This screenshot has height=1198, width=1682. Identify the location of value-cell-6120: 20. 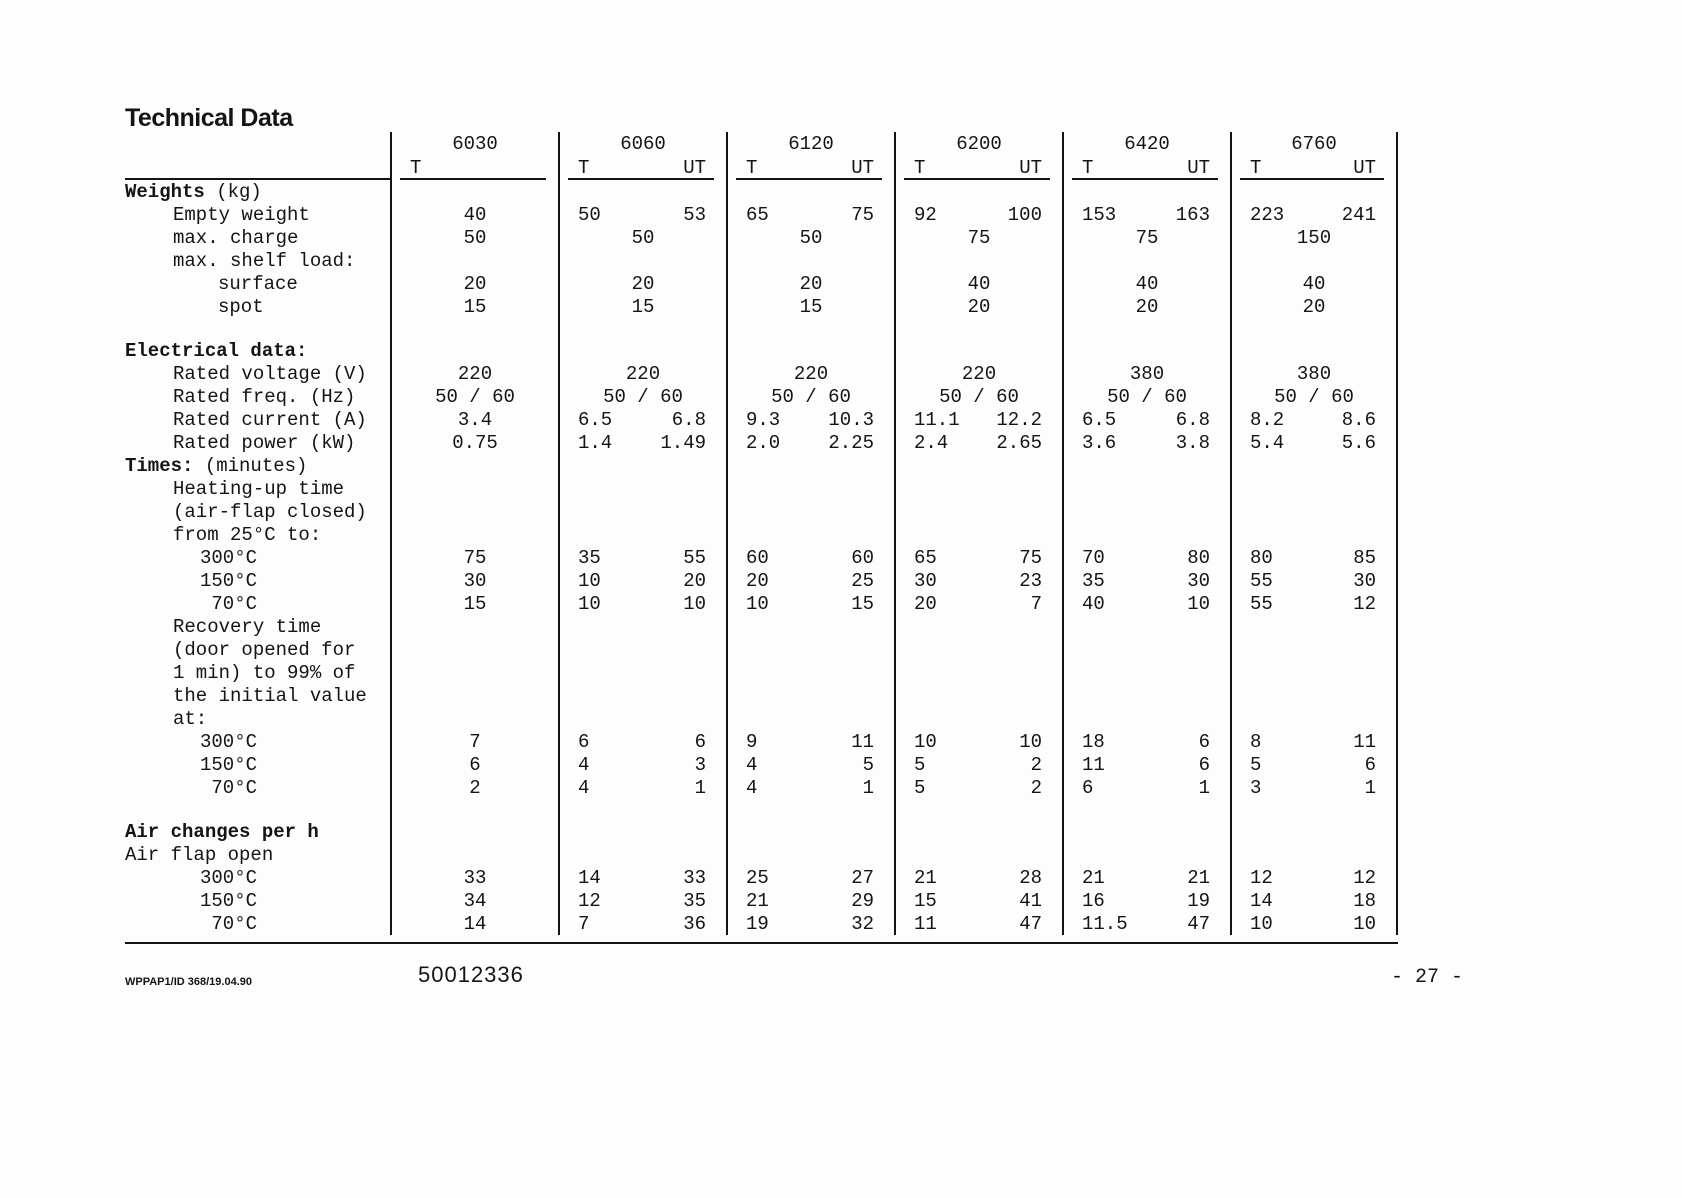
(810, 283).